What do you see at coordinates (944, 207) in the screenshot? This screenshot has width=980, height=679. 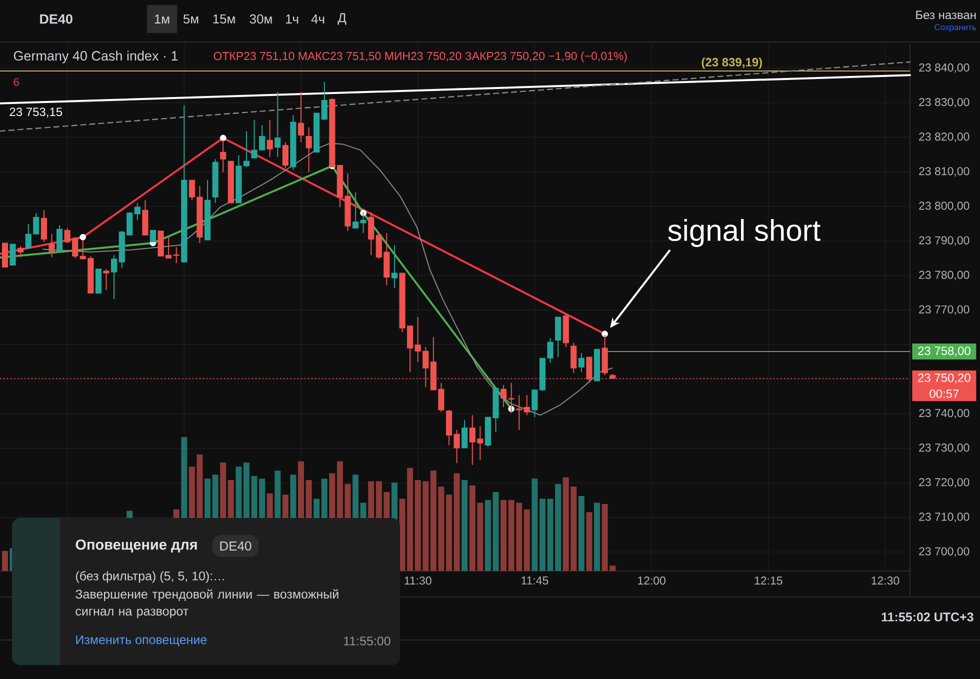 I see `y-tick-label: 23 800,00` at bounding box center [944, 207].